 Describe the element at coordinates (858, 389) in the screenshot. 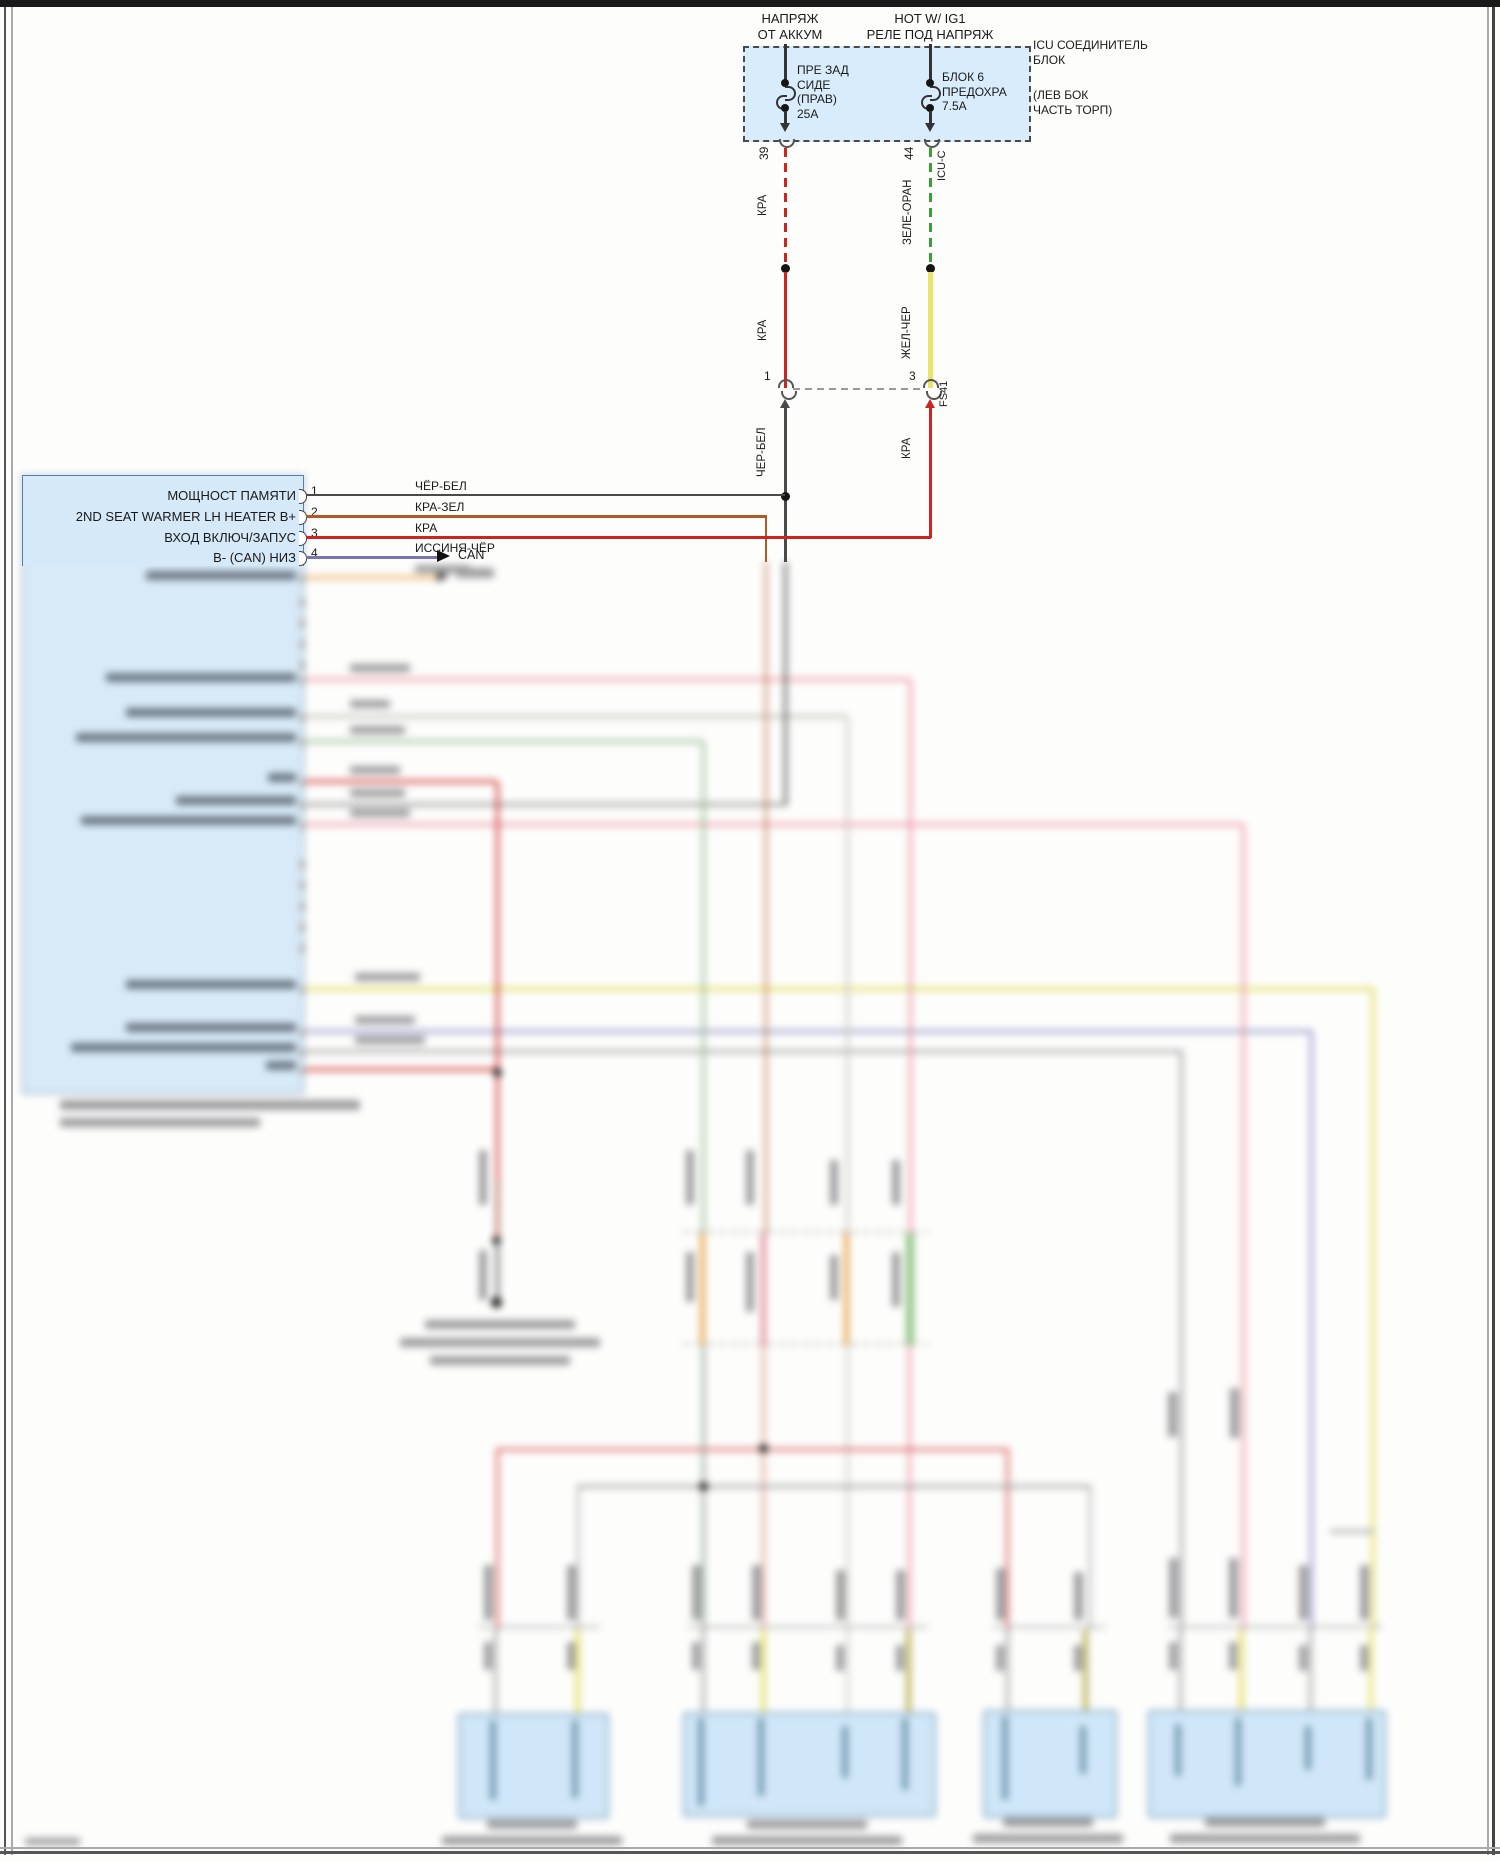

I see `connector-link-line` at that location.